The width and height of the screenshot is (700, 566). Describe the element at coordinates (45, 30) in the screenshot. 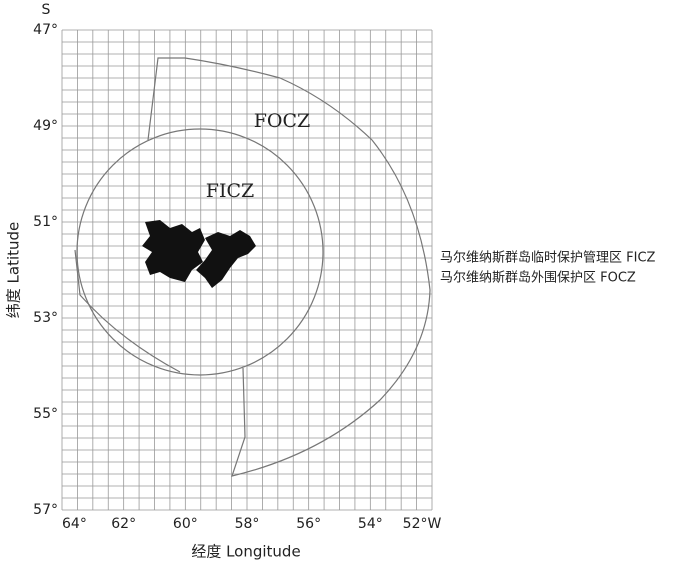

I see `y-tick-label: 47°` at that location.